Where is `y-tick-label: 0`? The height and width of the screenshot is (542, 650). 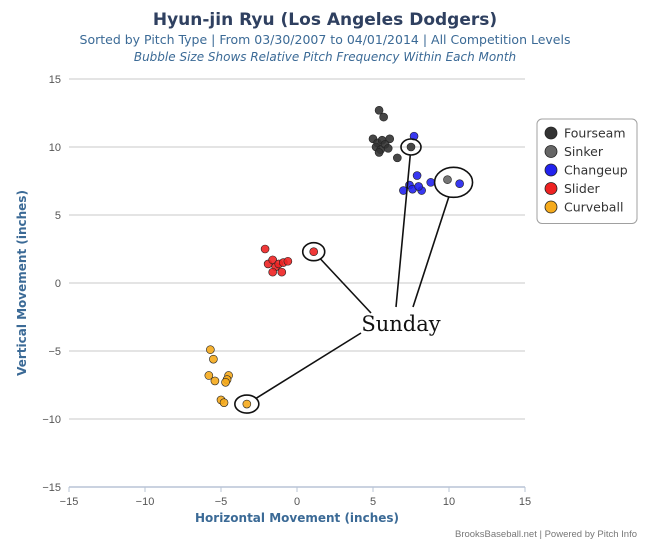 y-tick-label: 0 is located at coordinates (58, 284).